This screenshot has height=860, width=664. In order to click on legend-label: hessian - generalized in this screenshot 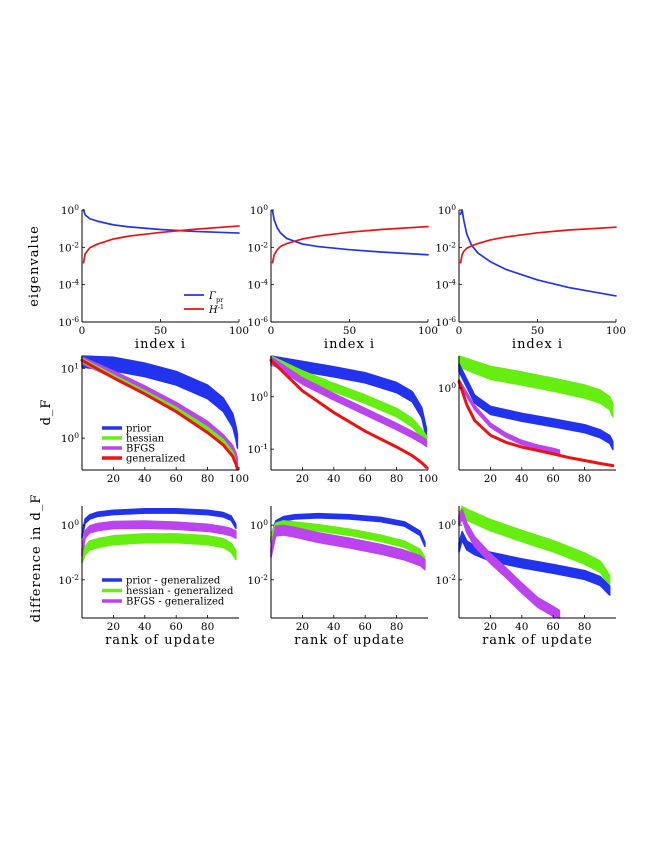, I will do `click(180, 591)`.